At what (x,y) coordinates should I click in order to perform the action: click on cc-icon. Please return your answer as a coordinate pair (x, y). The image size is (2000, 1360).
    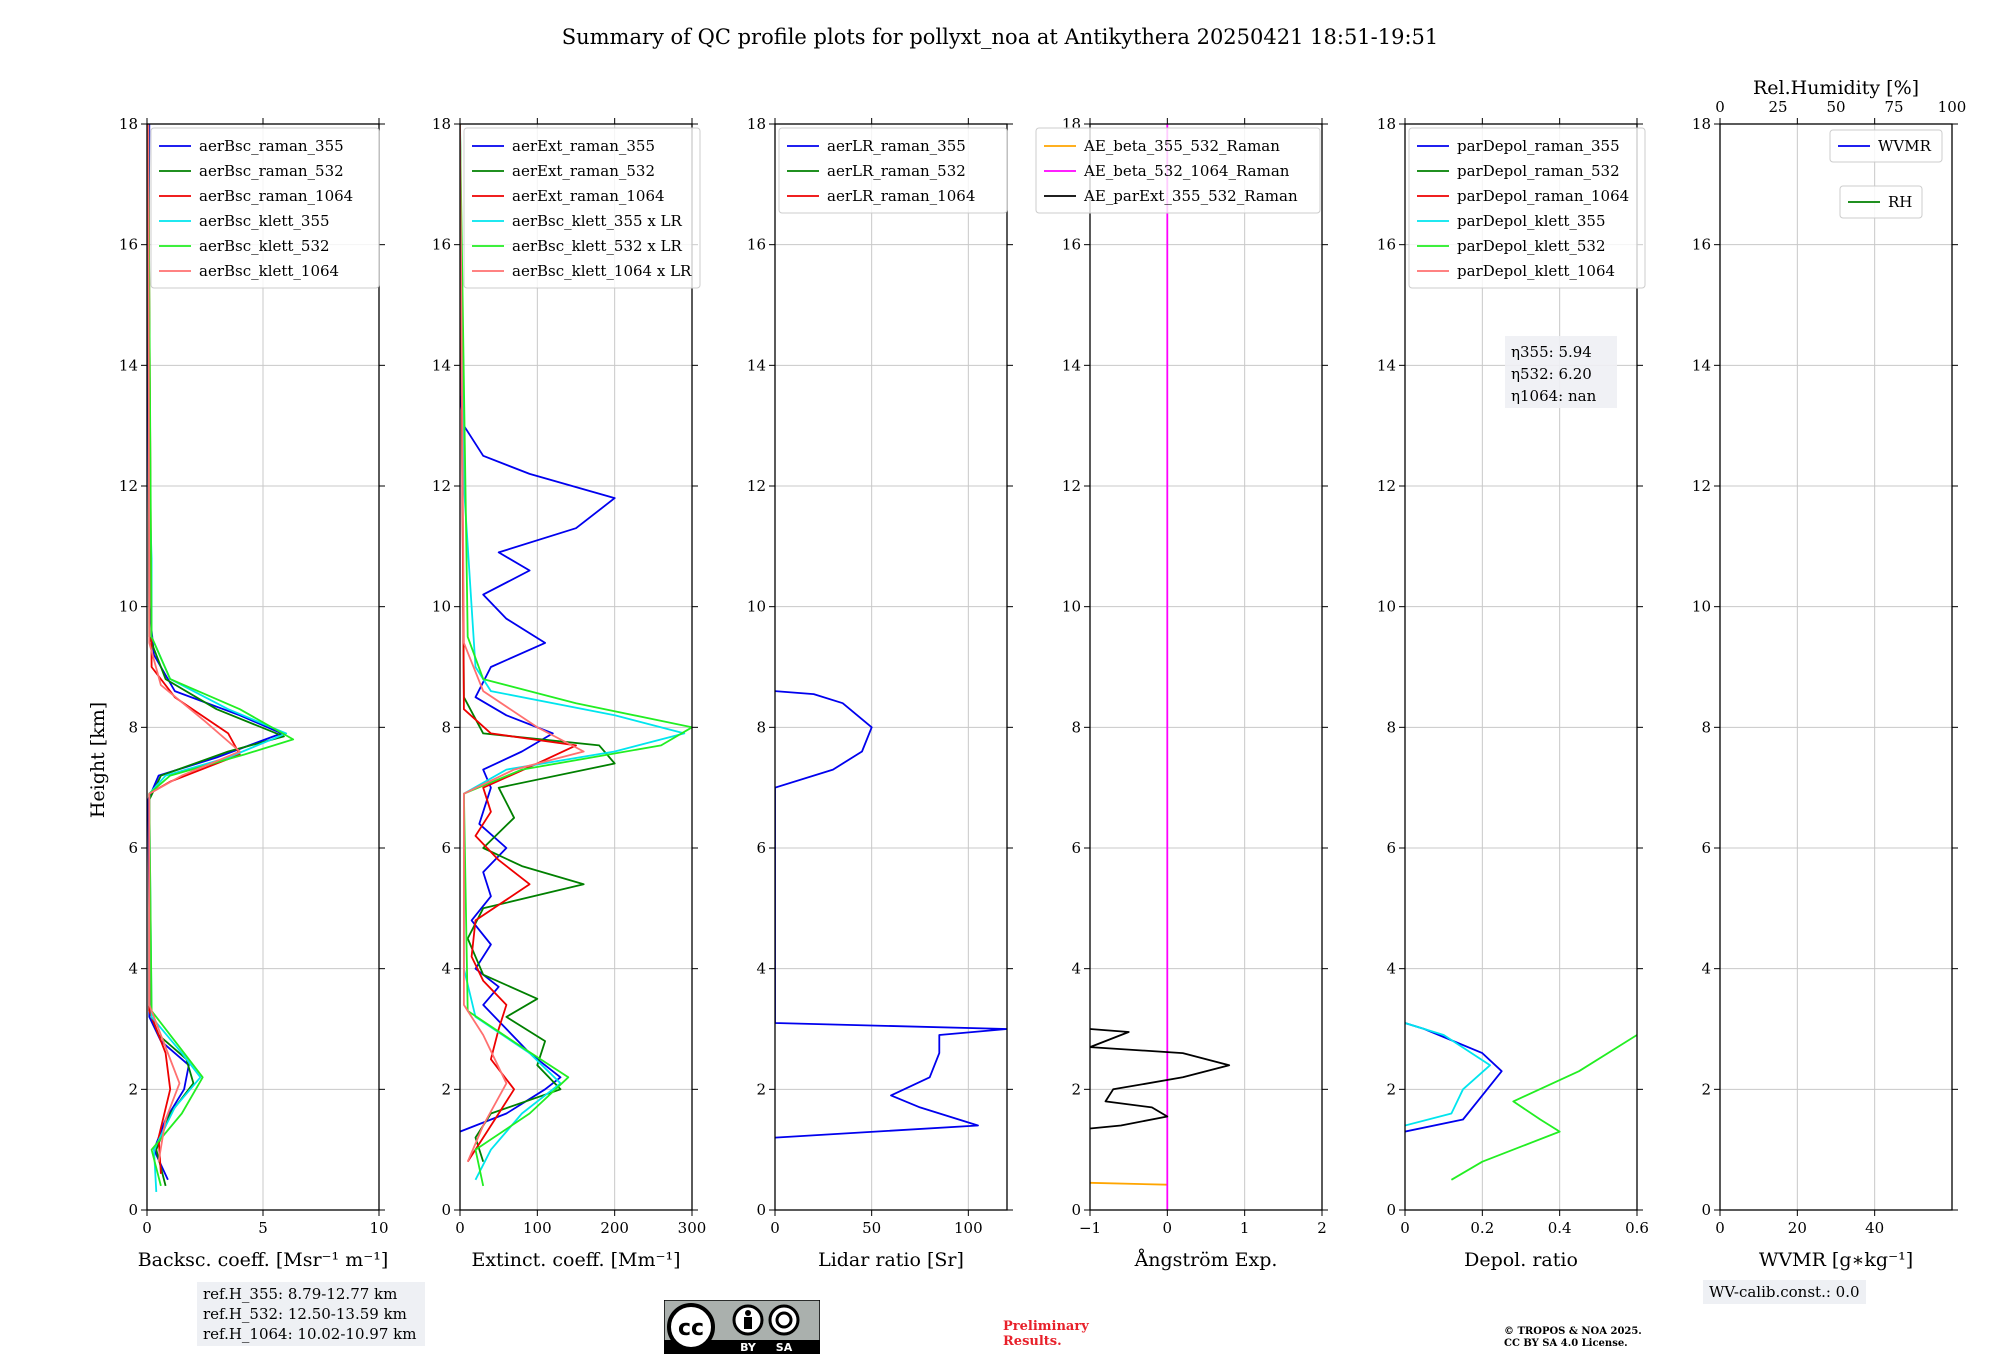
    Looking at the image, I should click on (691, 1327).